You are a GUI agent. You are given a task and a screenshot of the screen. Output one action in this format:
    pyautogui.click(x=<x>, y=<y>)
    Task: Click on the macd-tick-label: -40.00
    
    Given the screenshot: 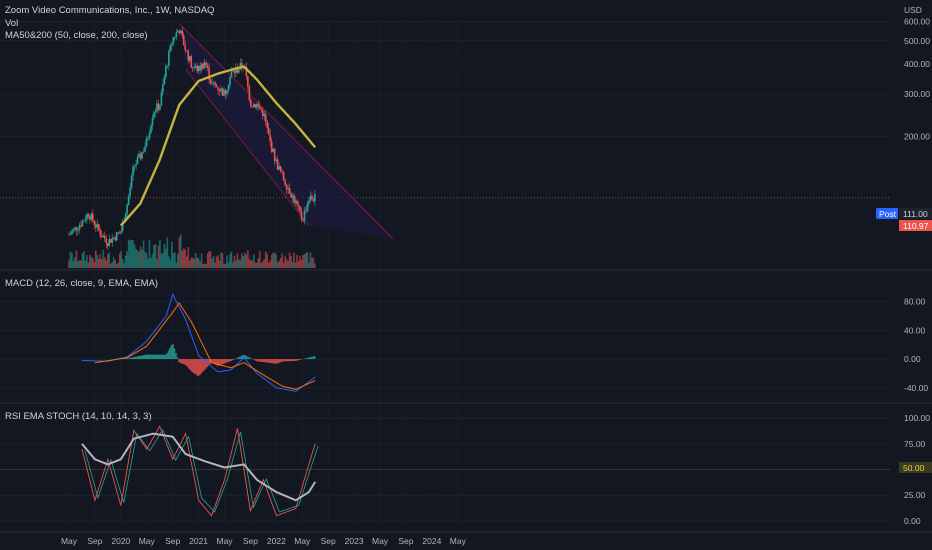 What is the action you would take?
    pyautogui.click(x=916, y=388)
    